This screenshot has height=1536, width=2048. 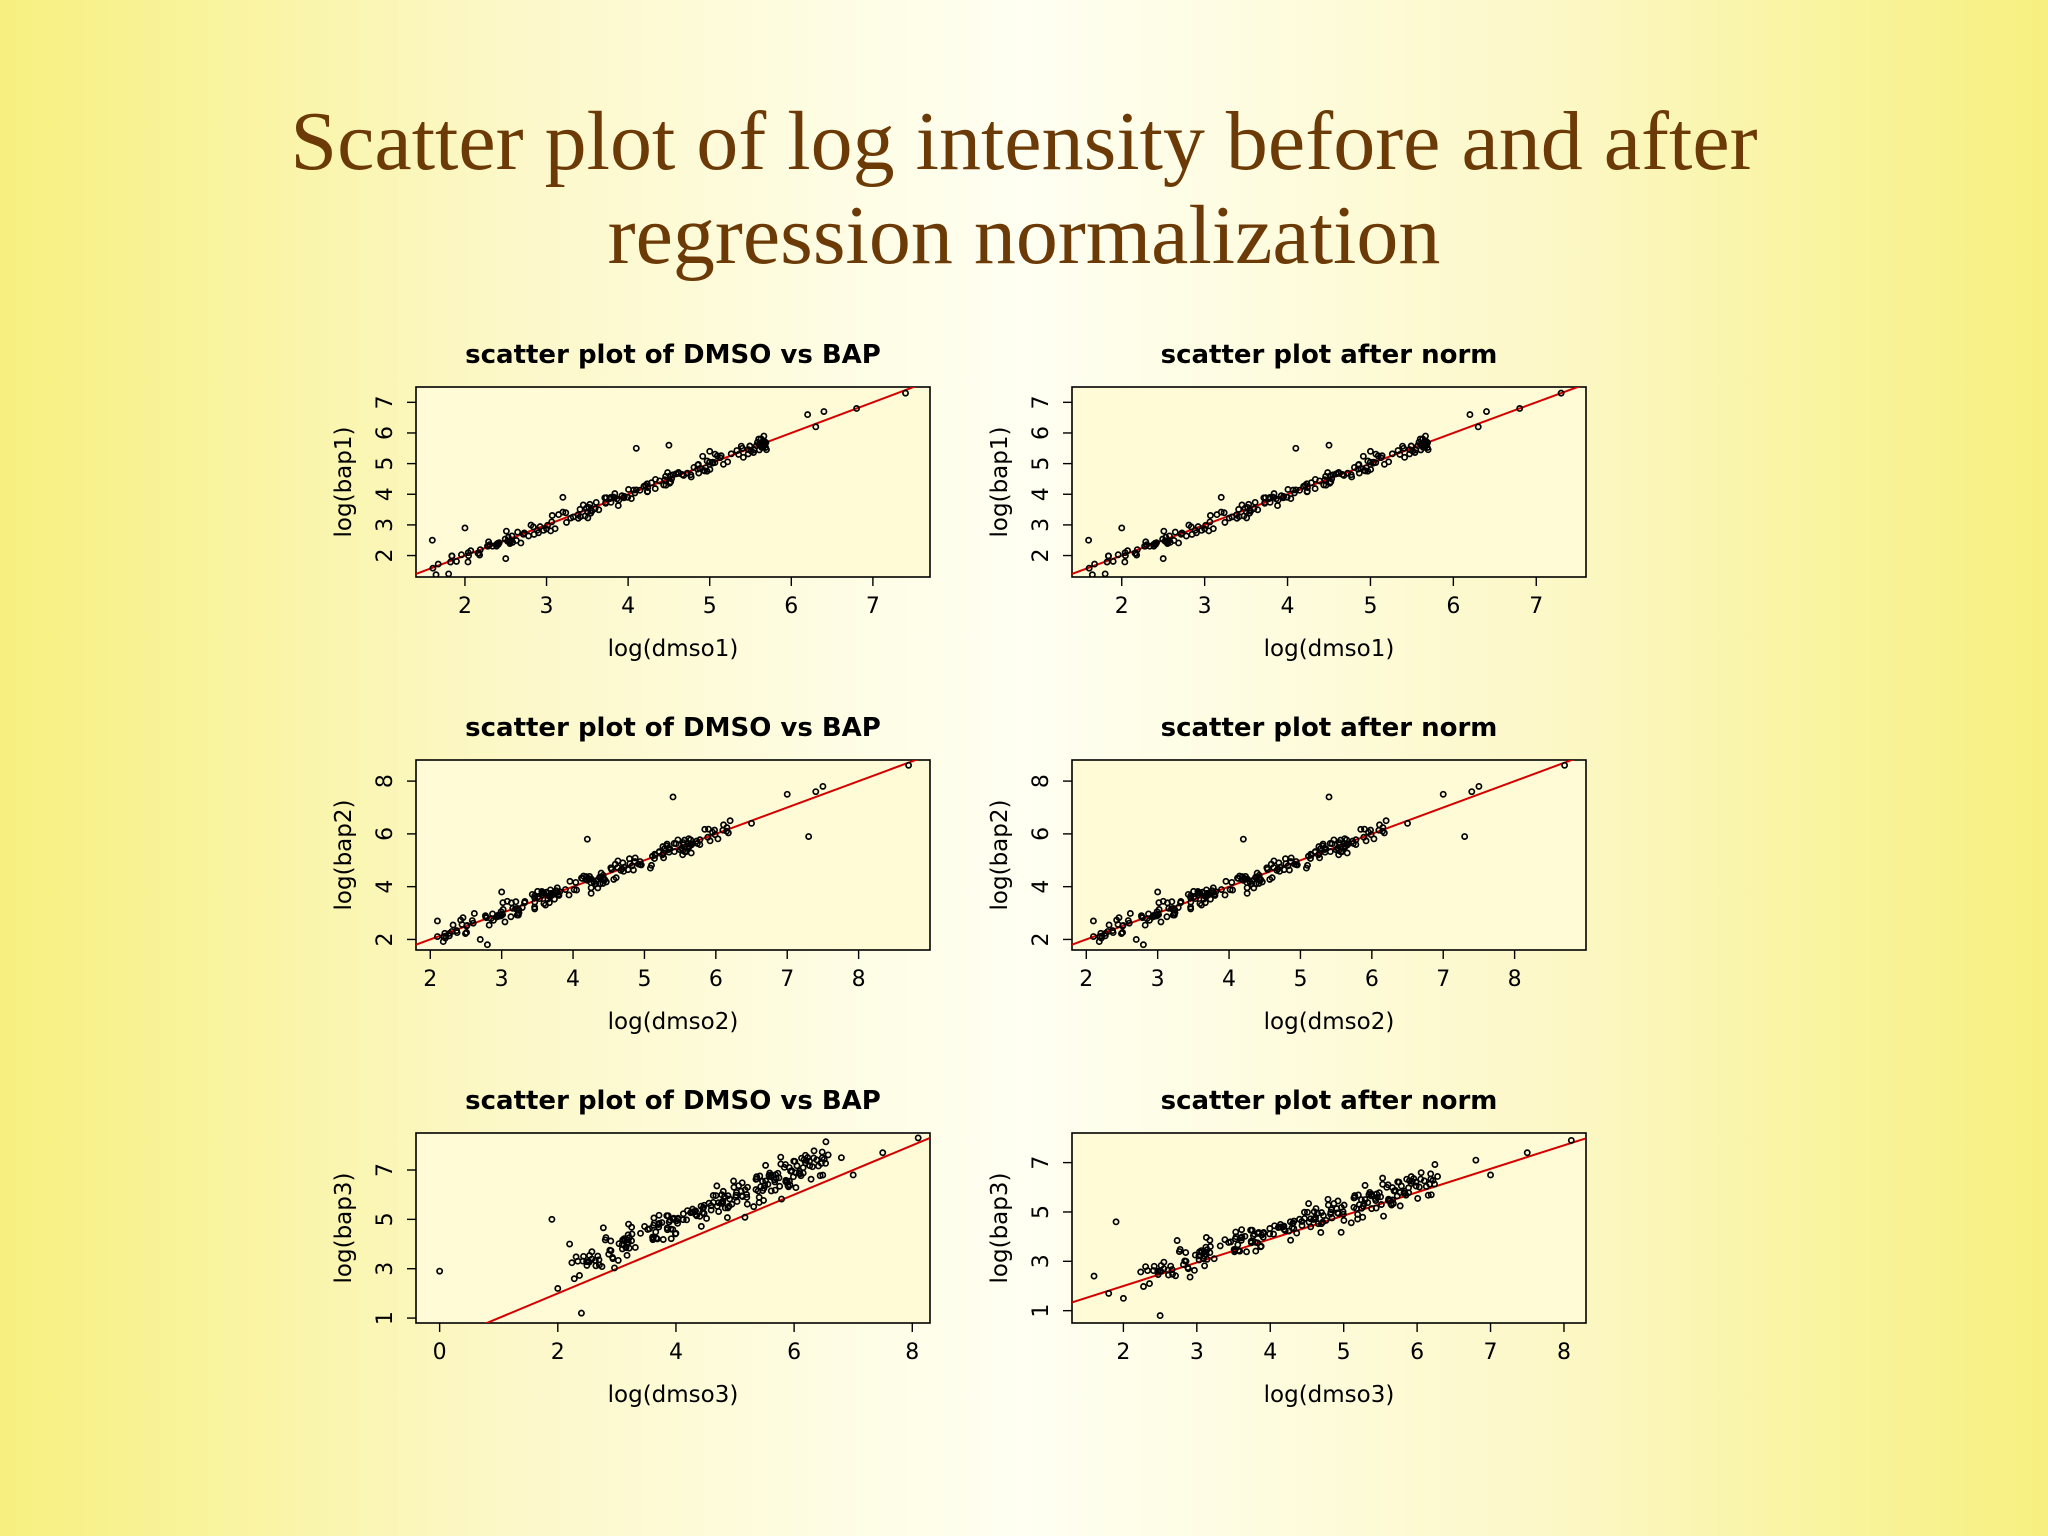 I want to click on x-tick-label: 3, so click(x=1158, y=979).